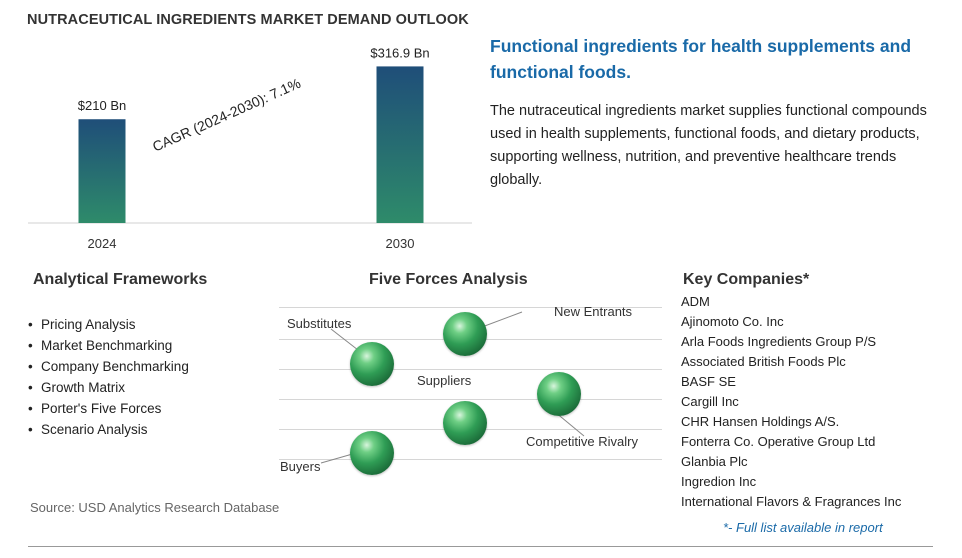  What do you see at coordinates (372, 364) in the screenshot?
I see `substitutes-sphere` at bounding box center [372, 364].